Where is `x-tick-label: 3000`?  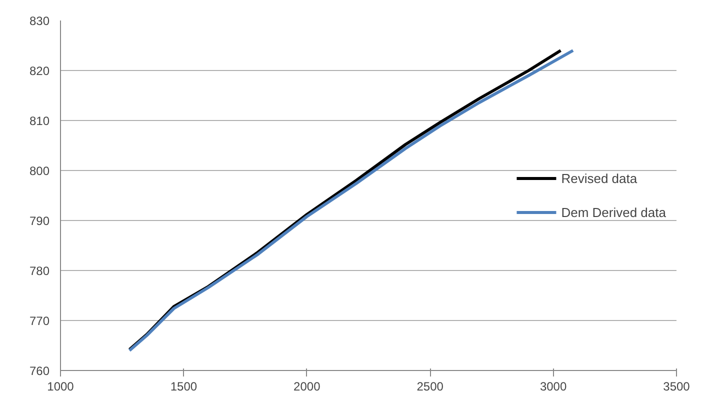
x-tick-label: 3000 is located at coordinates (553, 387).